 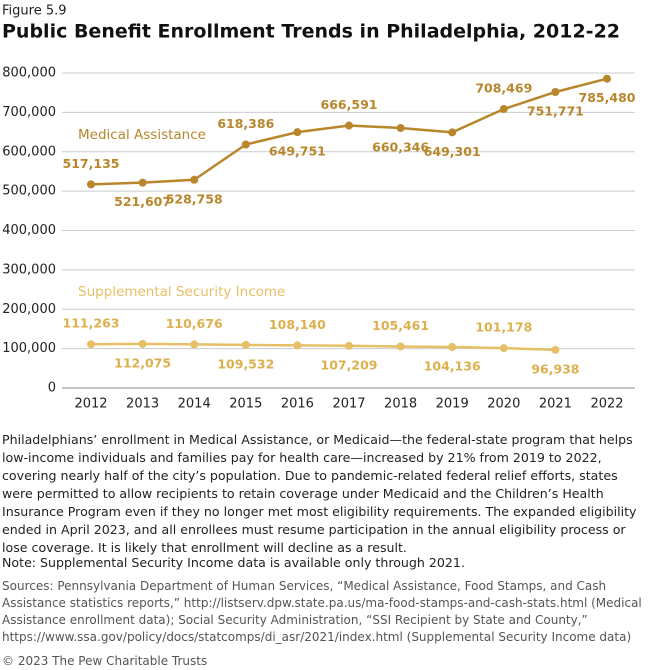 What do you see at coordinates (348, 404) in the screenshot?
I see `x-tick-label: 2017` at bounding box center [348, 404].